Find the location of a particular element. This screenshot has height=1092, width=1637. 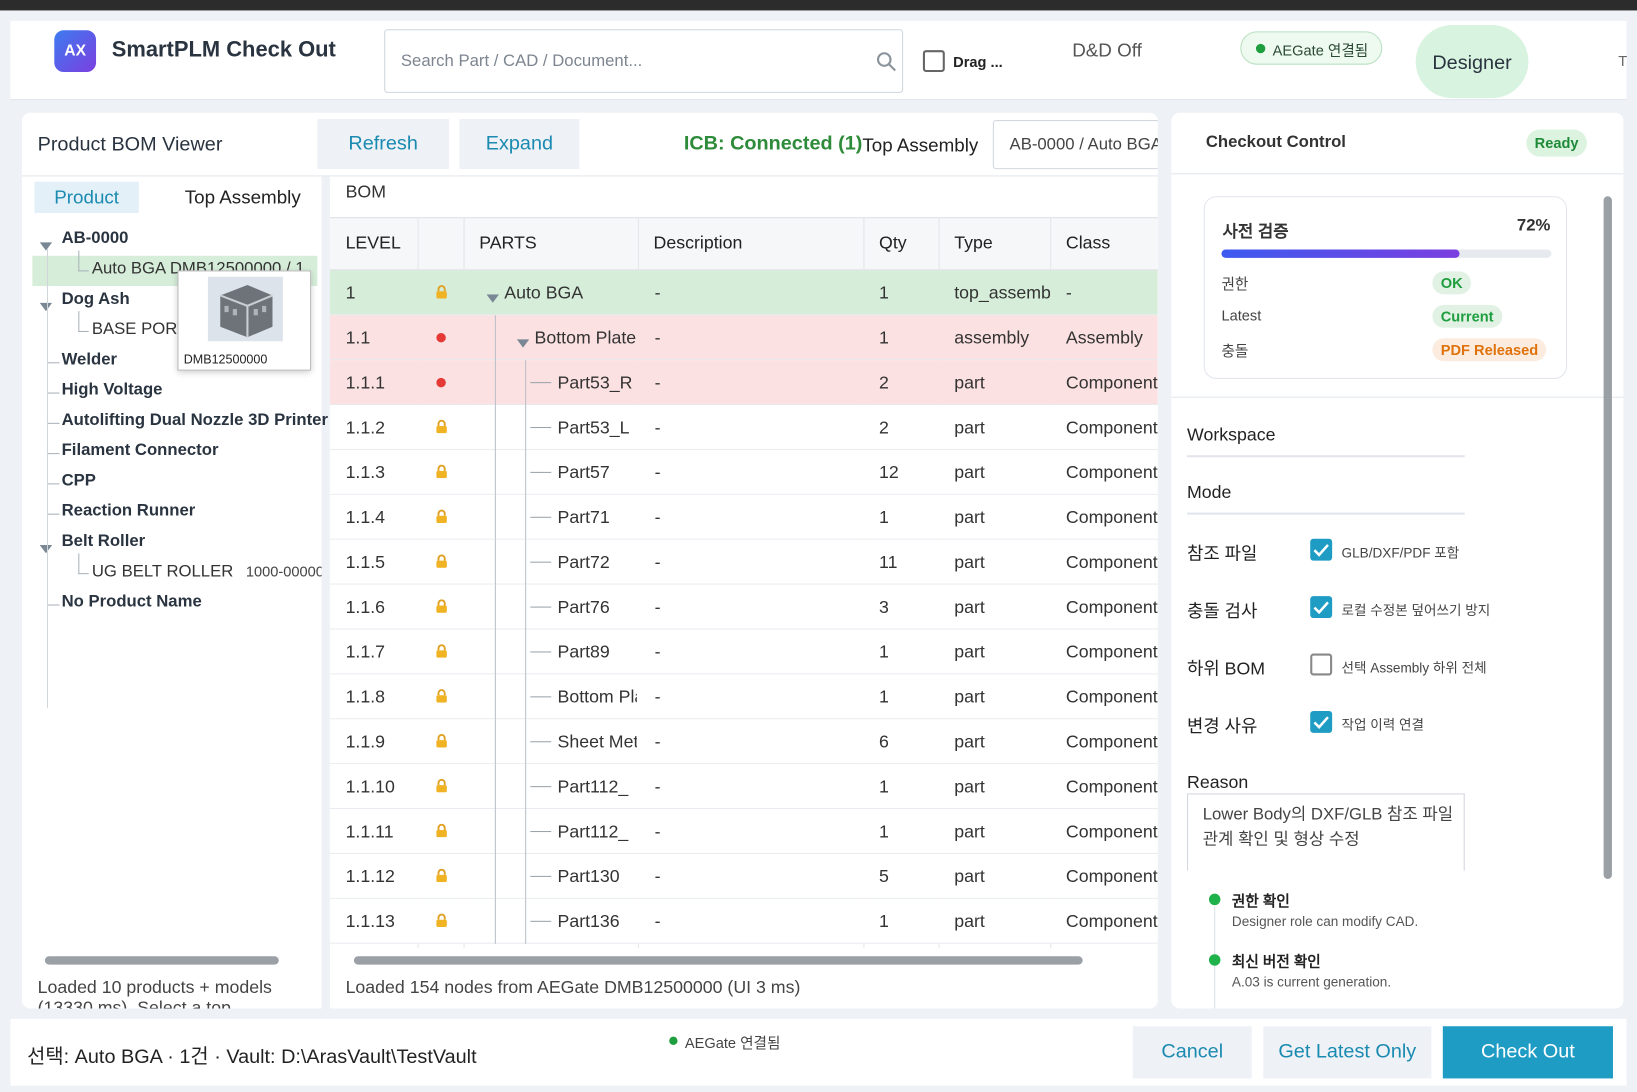

timeline-sub: A.03 is current generation. is located at coordinates (1311, 982).